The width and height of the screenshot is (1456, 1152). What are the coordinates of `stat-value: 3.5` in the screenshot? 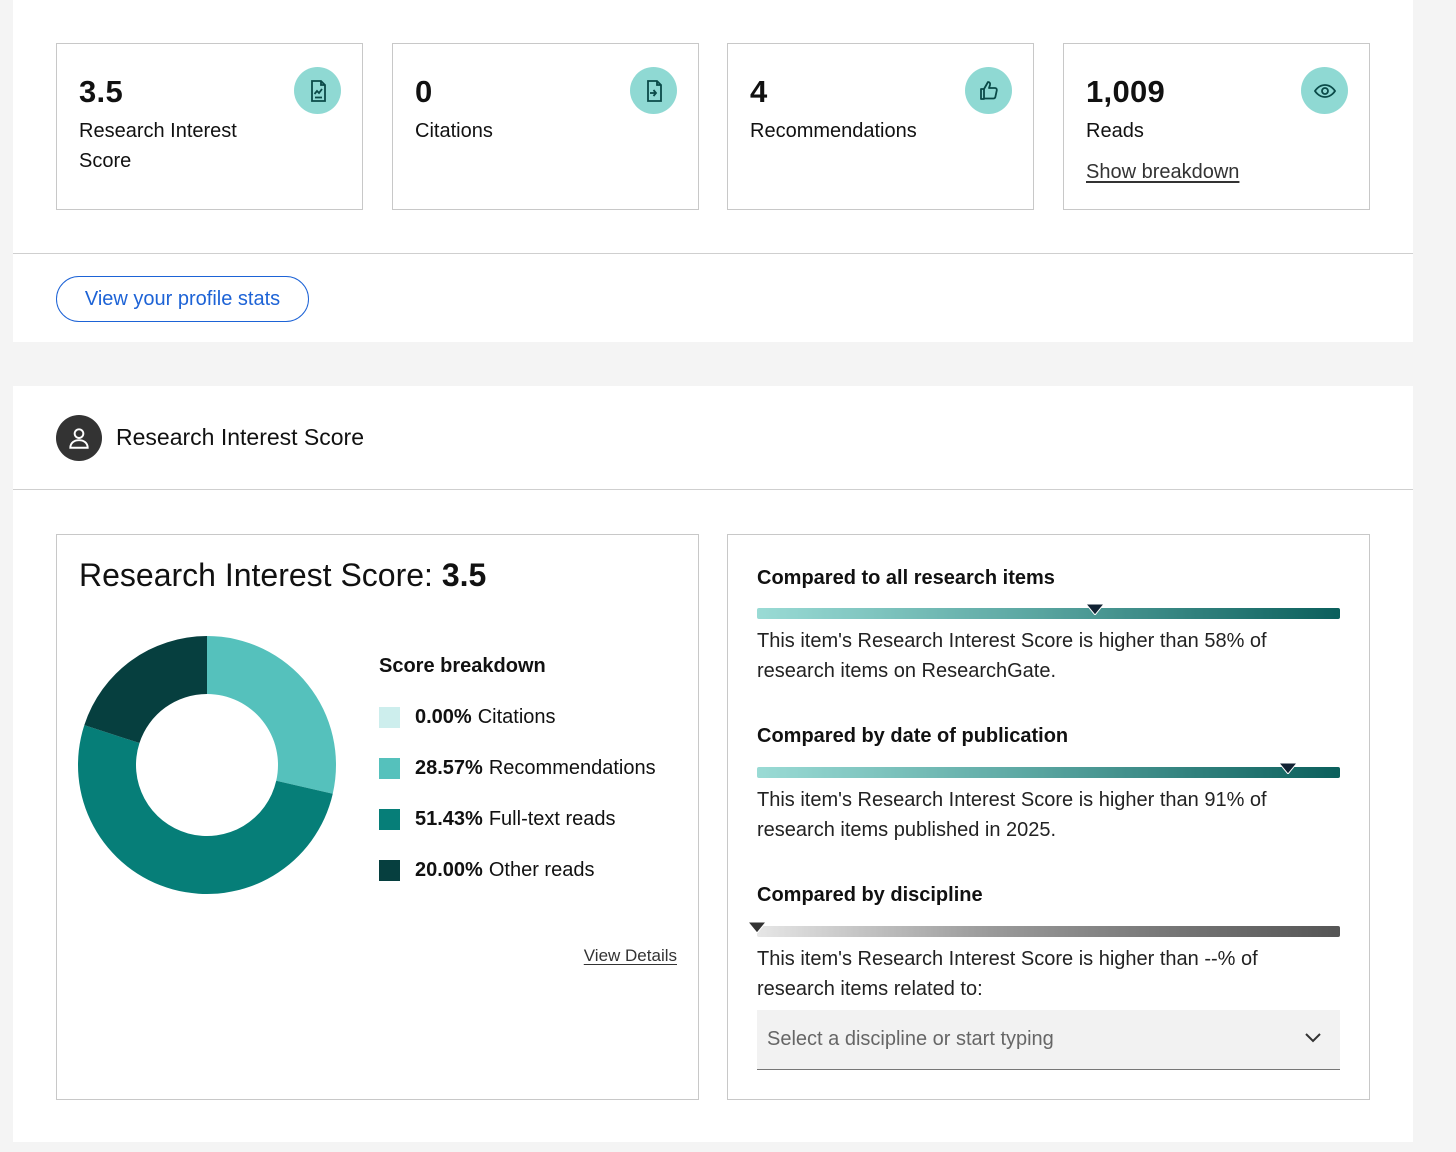 It's located at (101, 91).